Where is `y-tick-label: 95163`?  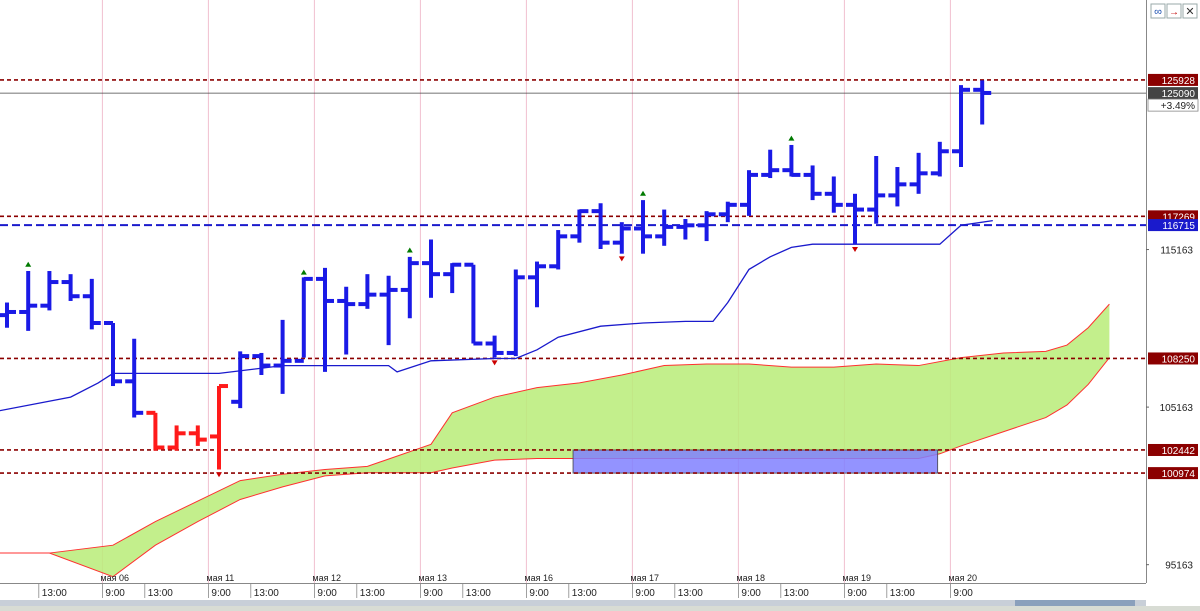 y-tick-label: 95163 is located at coordinates (1179, 566).